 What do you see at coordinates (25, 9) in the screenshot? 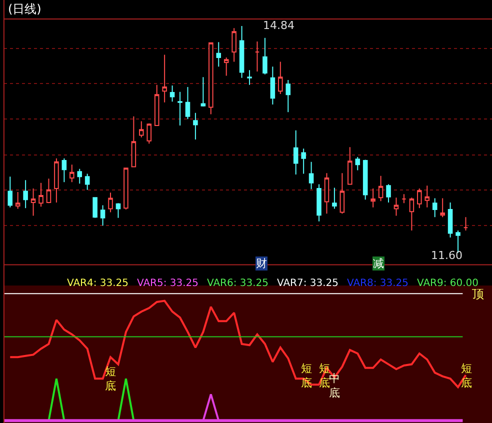
I see `chart-title: (日线)` at bounding box center [25, 9].